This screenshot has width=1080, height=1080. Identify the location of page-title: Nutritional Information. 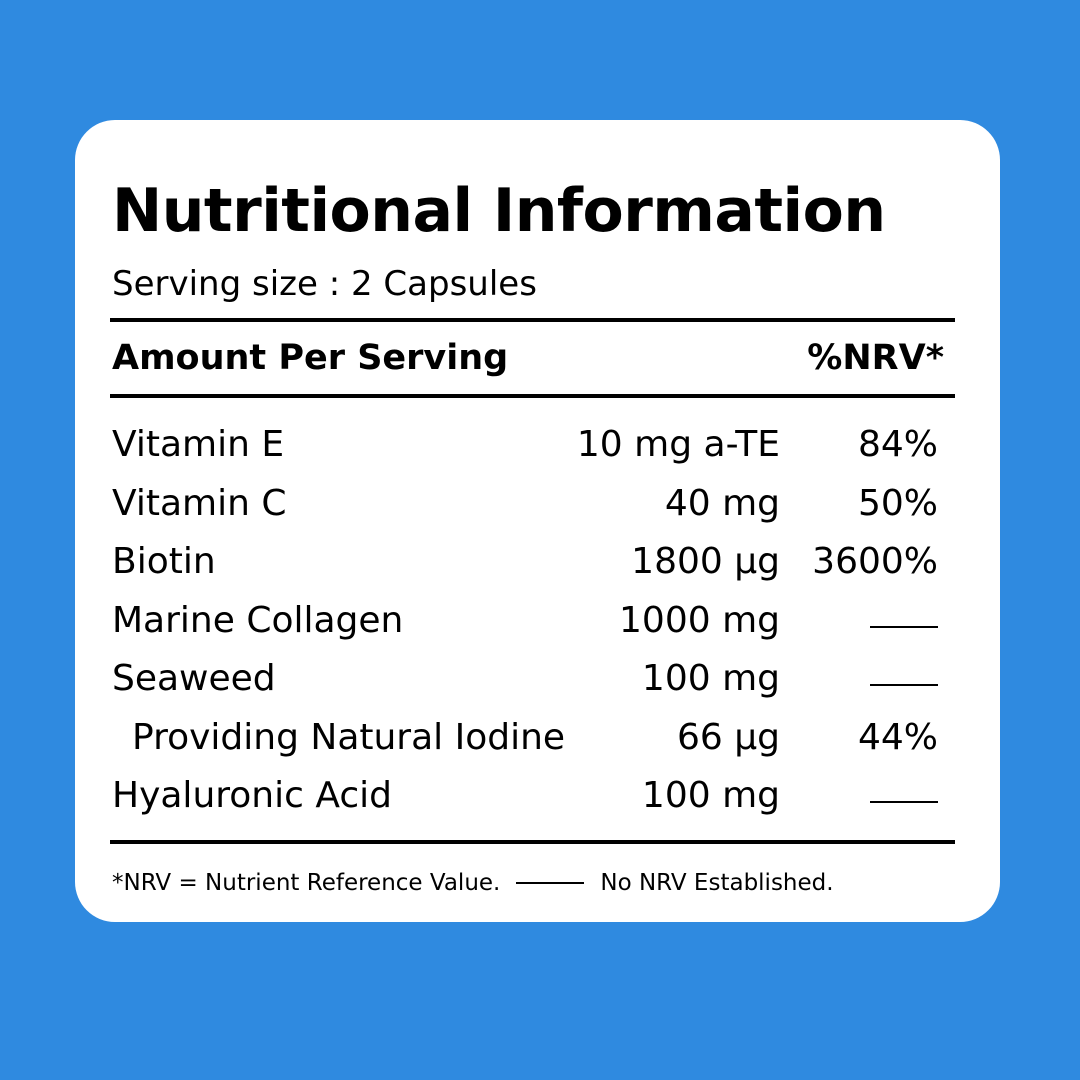
(499, 211).